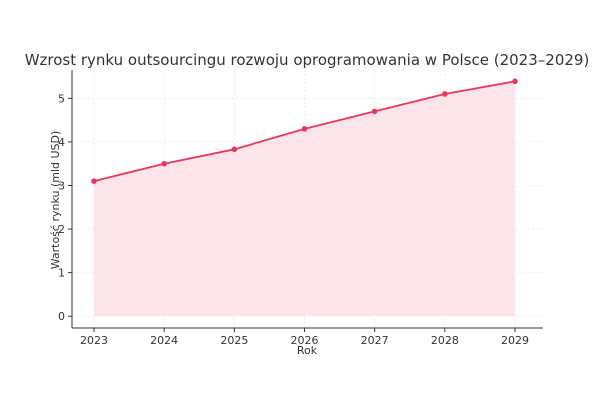  I want to click on y-tick-label: 3, so click(61, 185).